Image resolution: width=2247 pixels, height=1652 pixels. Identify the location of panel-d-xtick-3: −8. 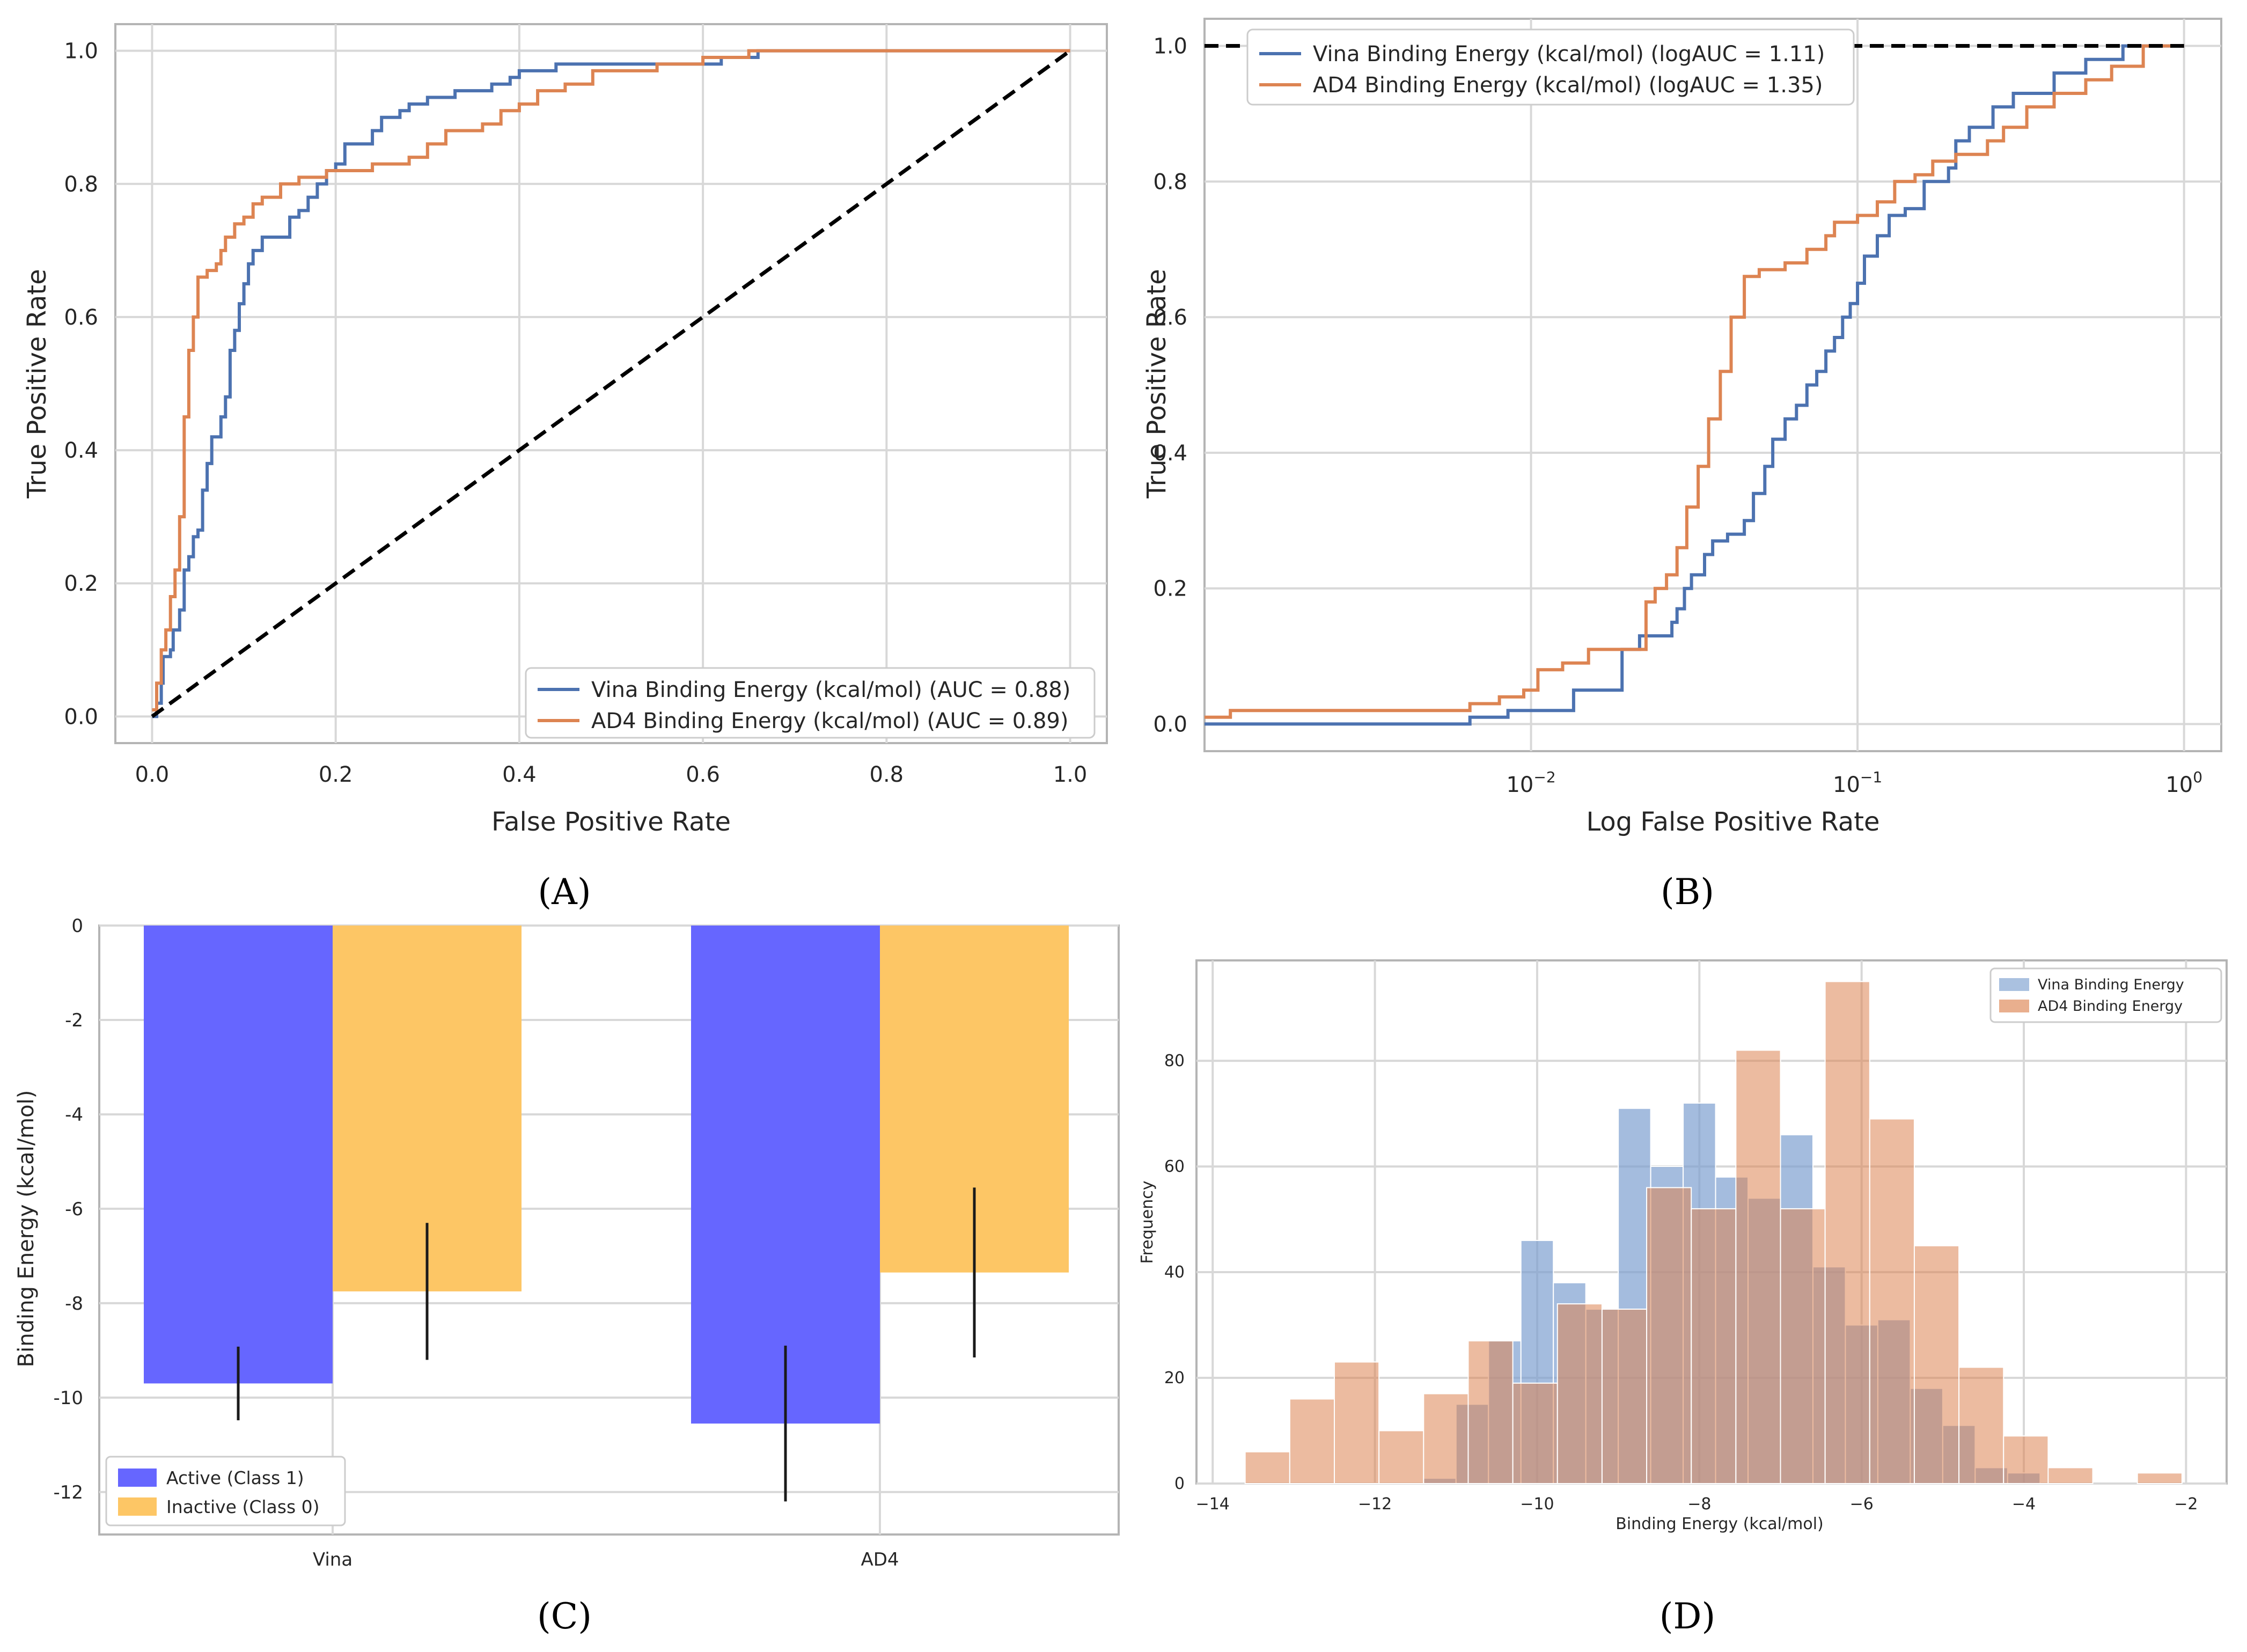
(1699, 1504).